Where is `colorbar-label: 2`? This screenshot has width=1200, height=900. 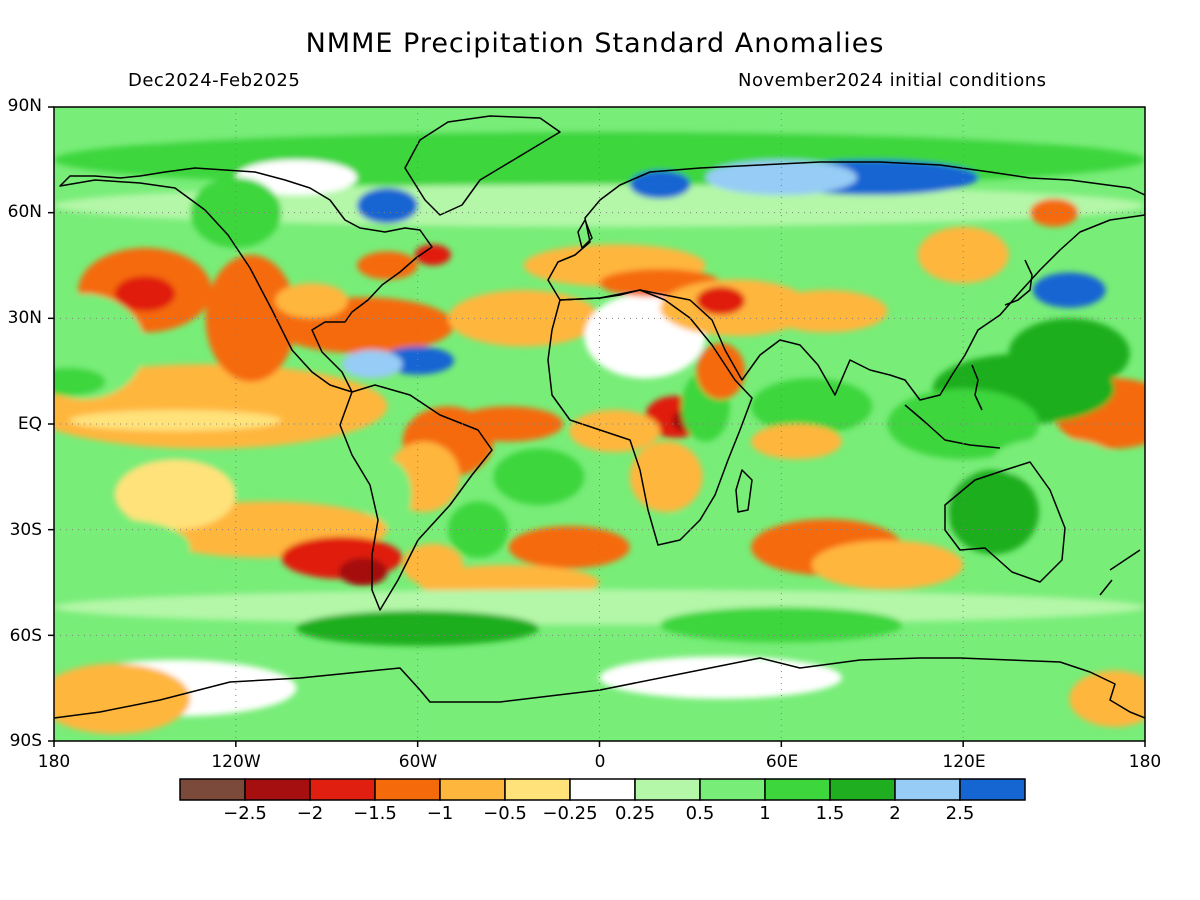
colorbar-label: 2 is located at coordinates (895, 813).